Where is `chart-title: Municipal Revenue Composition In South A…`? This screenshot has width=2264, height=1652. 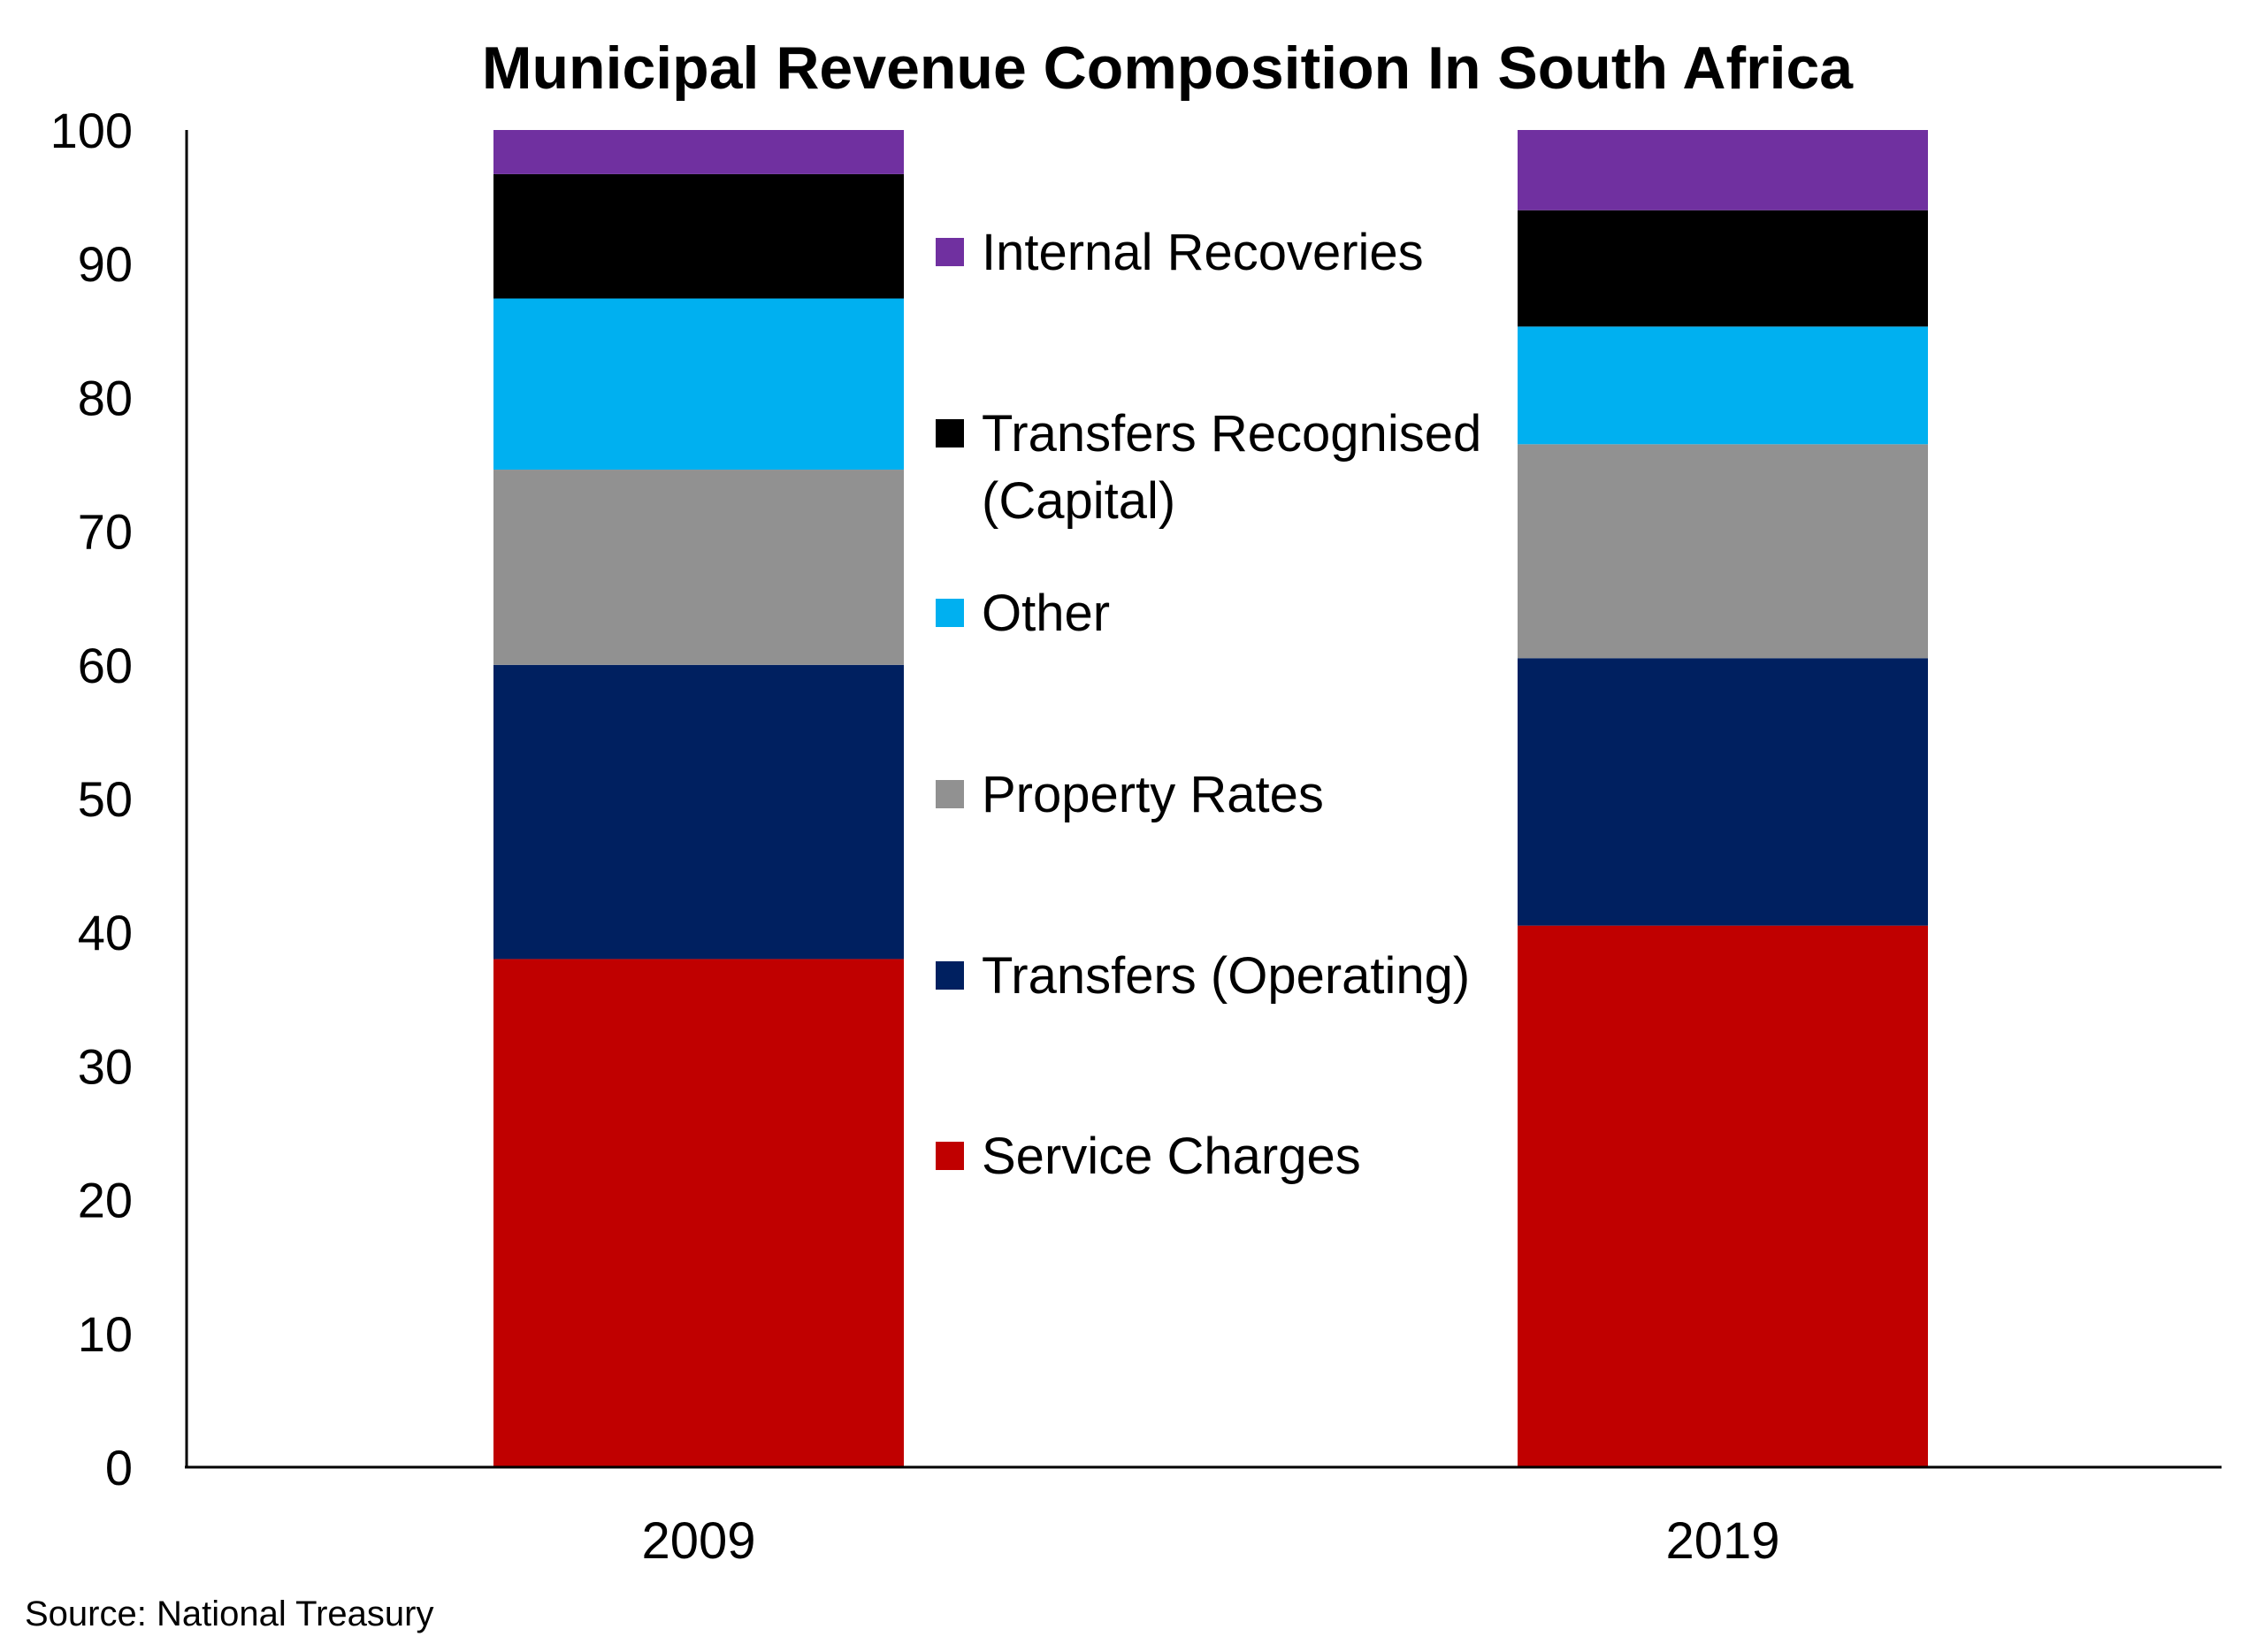 chart-title: Municipal Revenue Composition In South A… is located at coordinates (1168, 68).